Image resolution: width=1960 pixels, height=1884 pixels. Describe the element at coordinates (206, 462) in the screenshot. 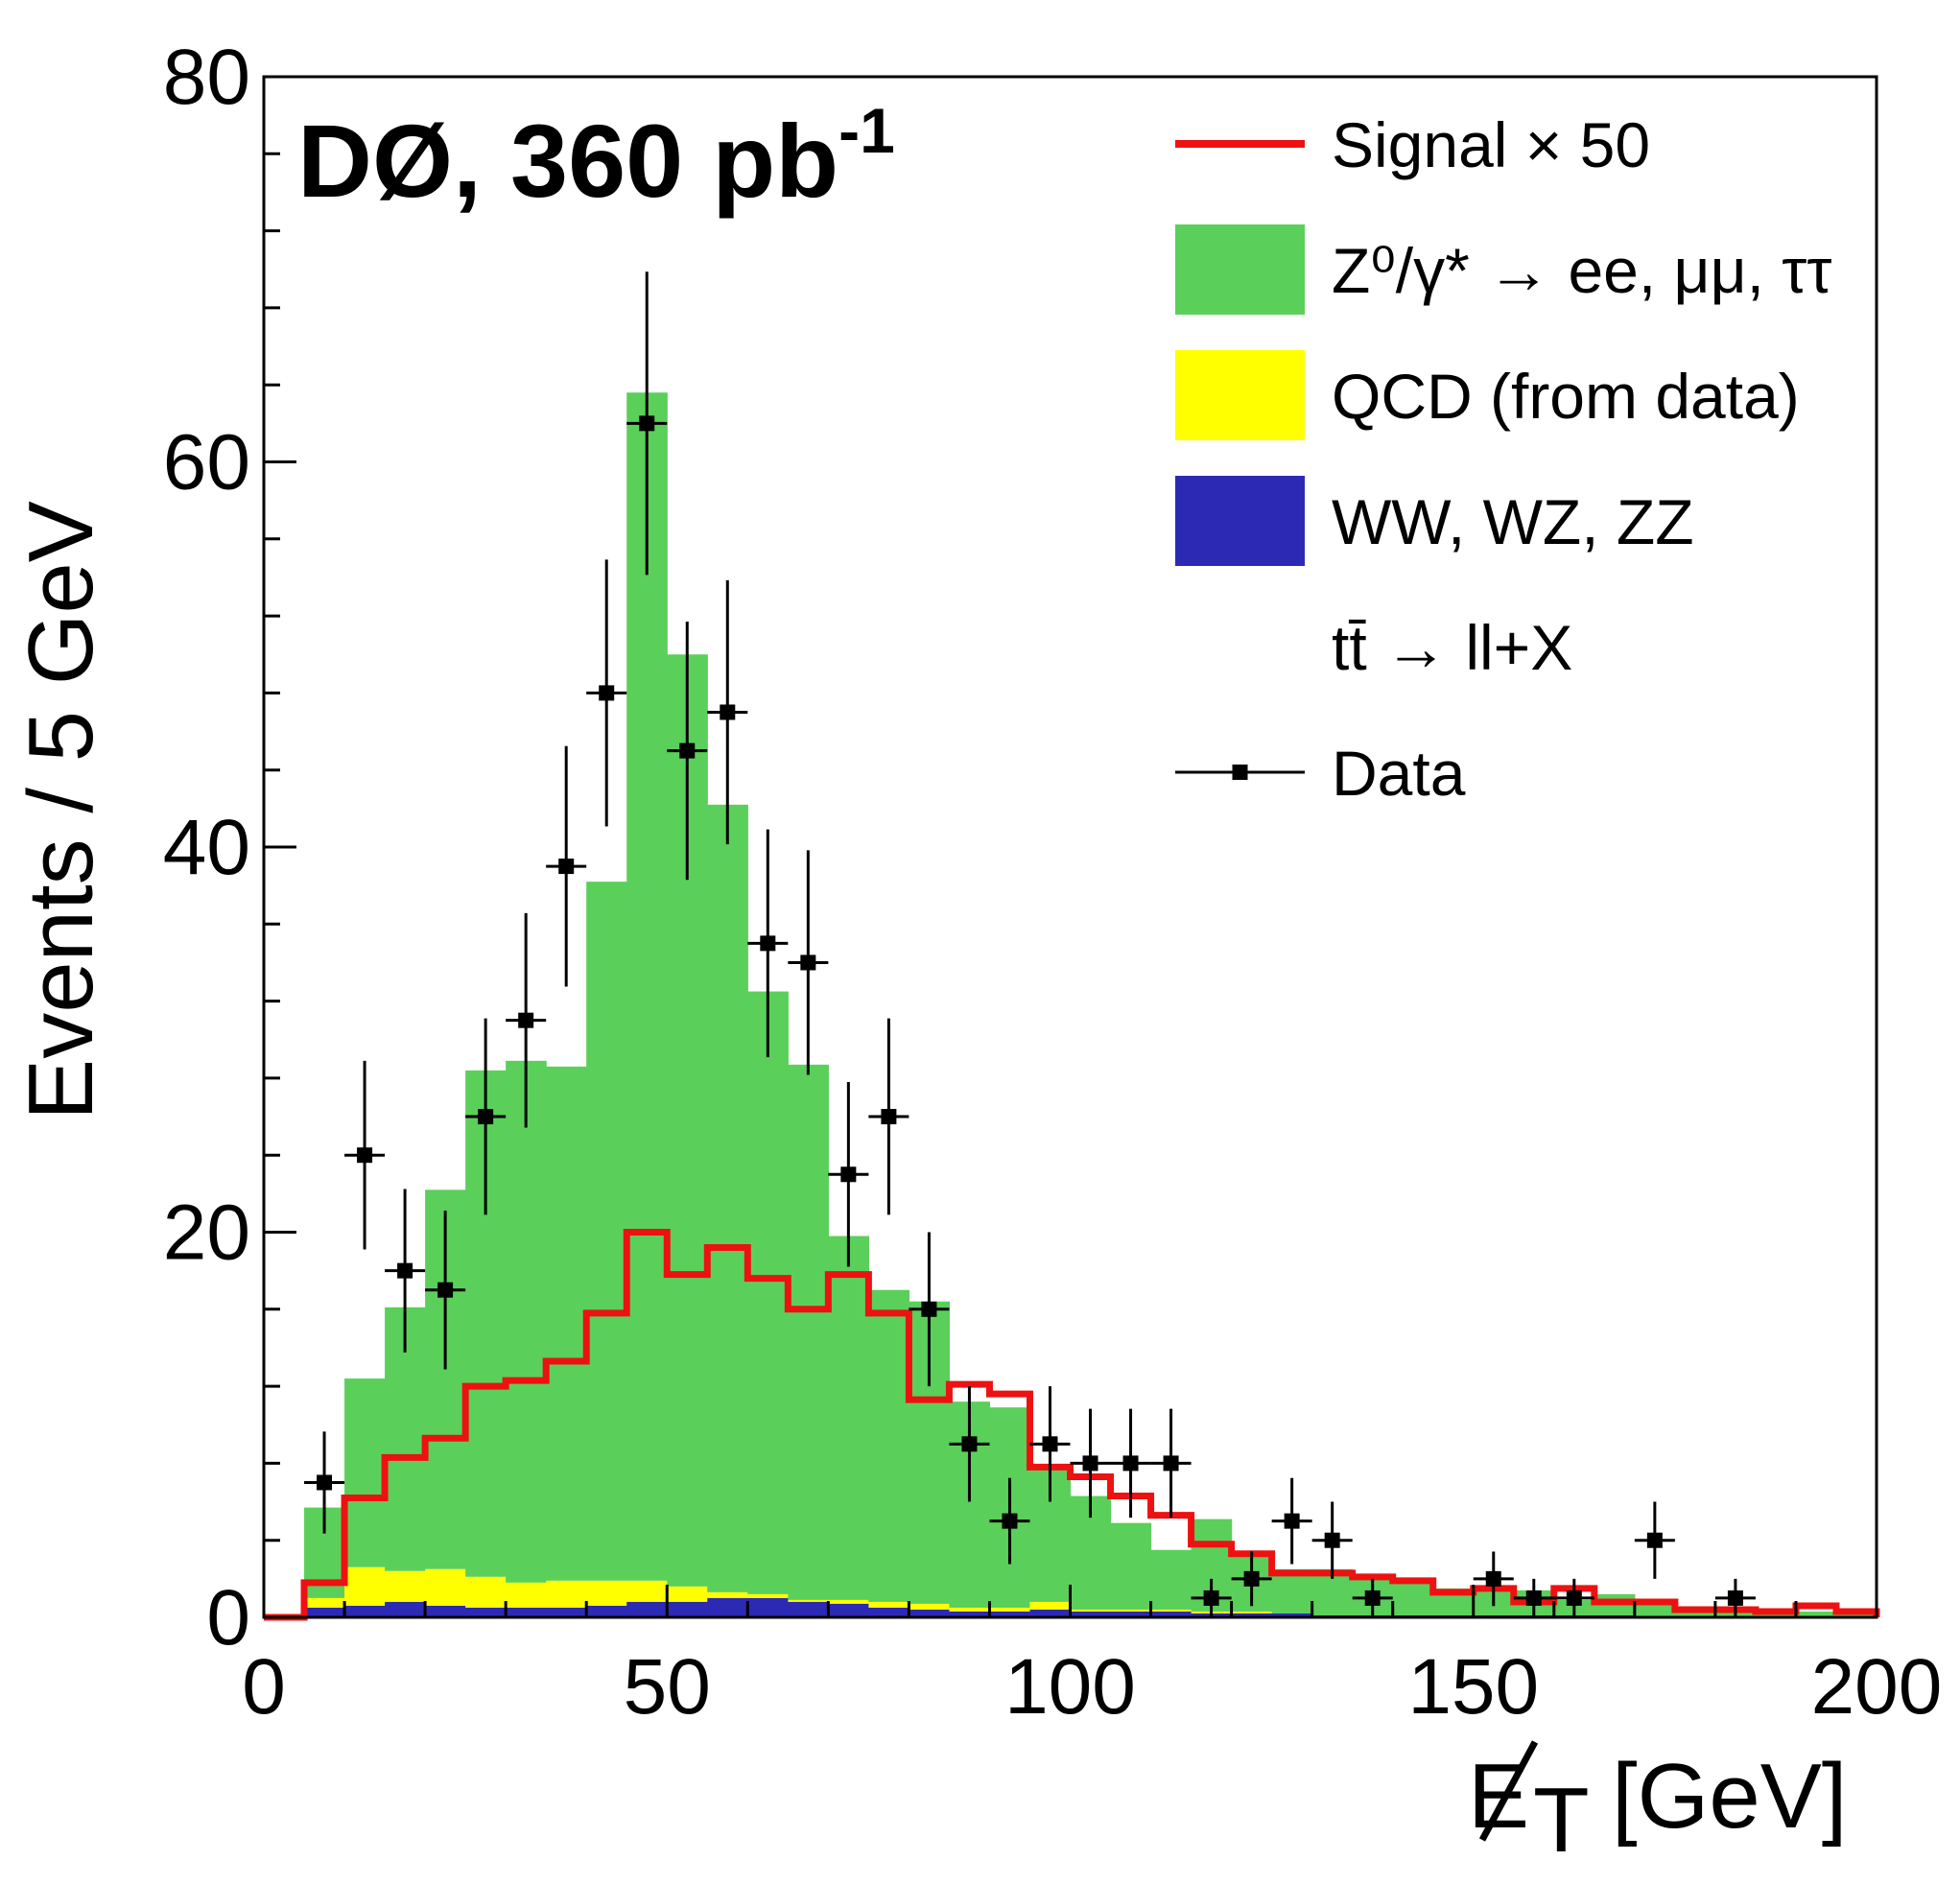

I see `y-tick-label: 60` at that location.